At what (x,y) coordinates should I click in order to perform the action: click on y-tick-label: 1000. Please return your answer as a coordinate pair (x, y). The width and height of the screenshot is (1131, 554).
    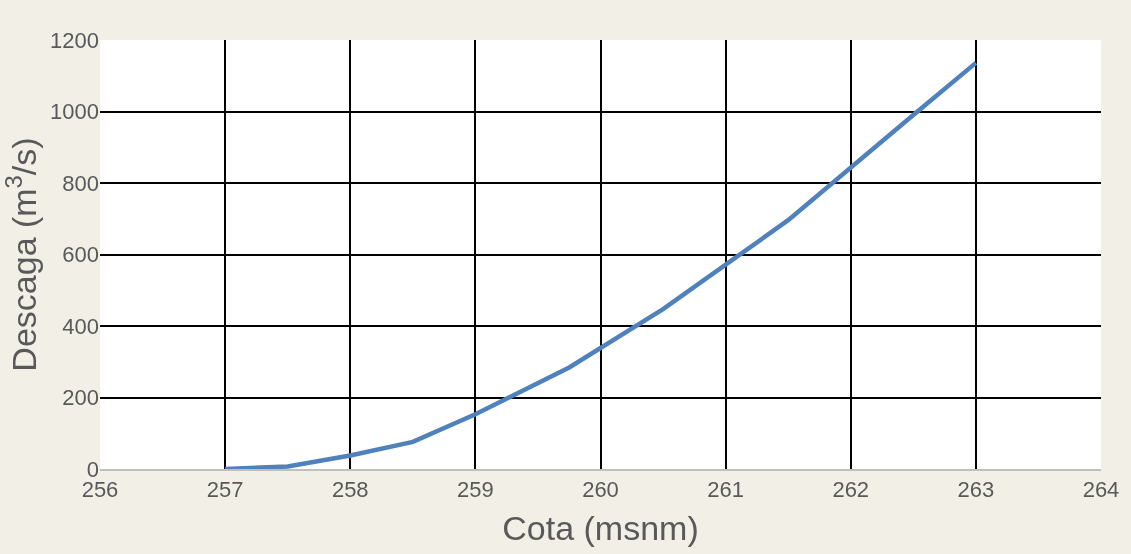
    Looking at the image, I should click on (74, 112).